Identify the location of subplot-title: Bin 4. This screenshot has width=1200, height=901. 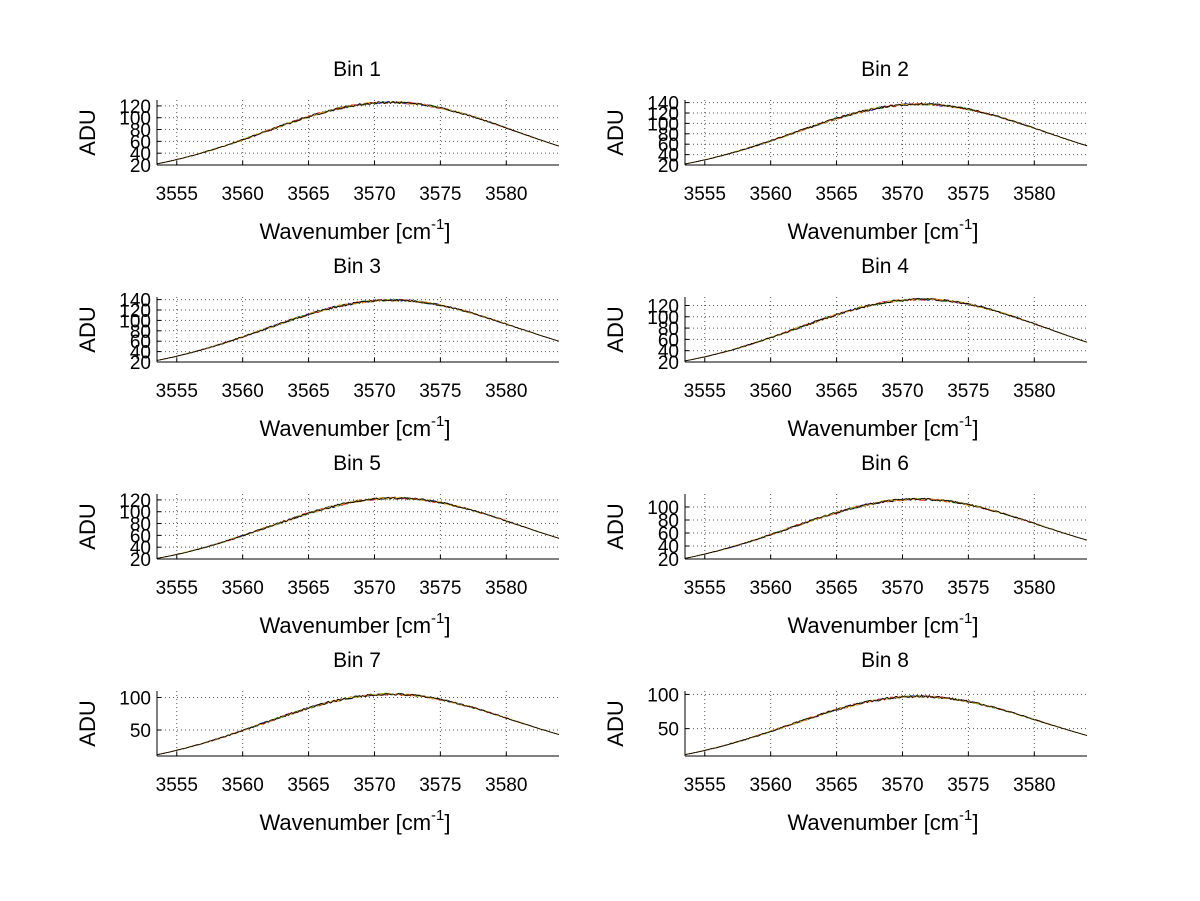
(885, 266).